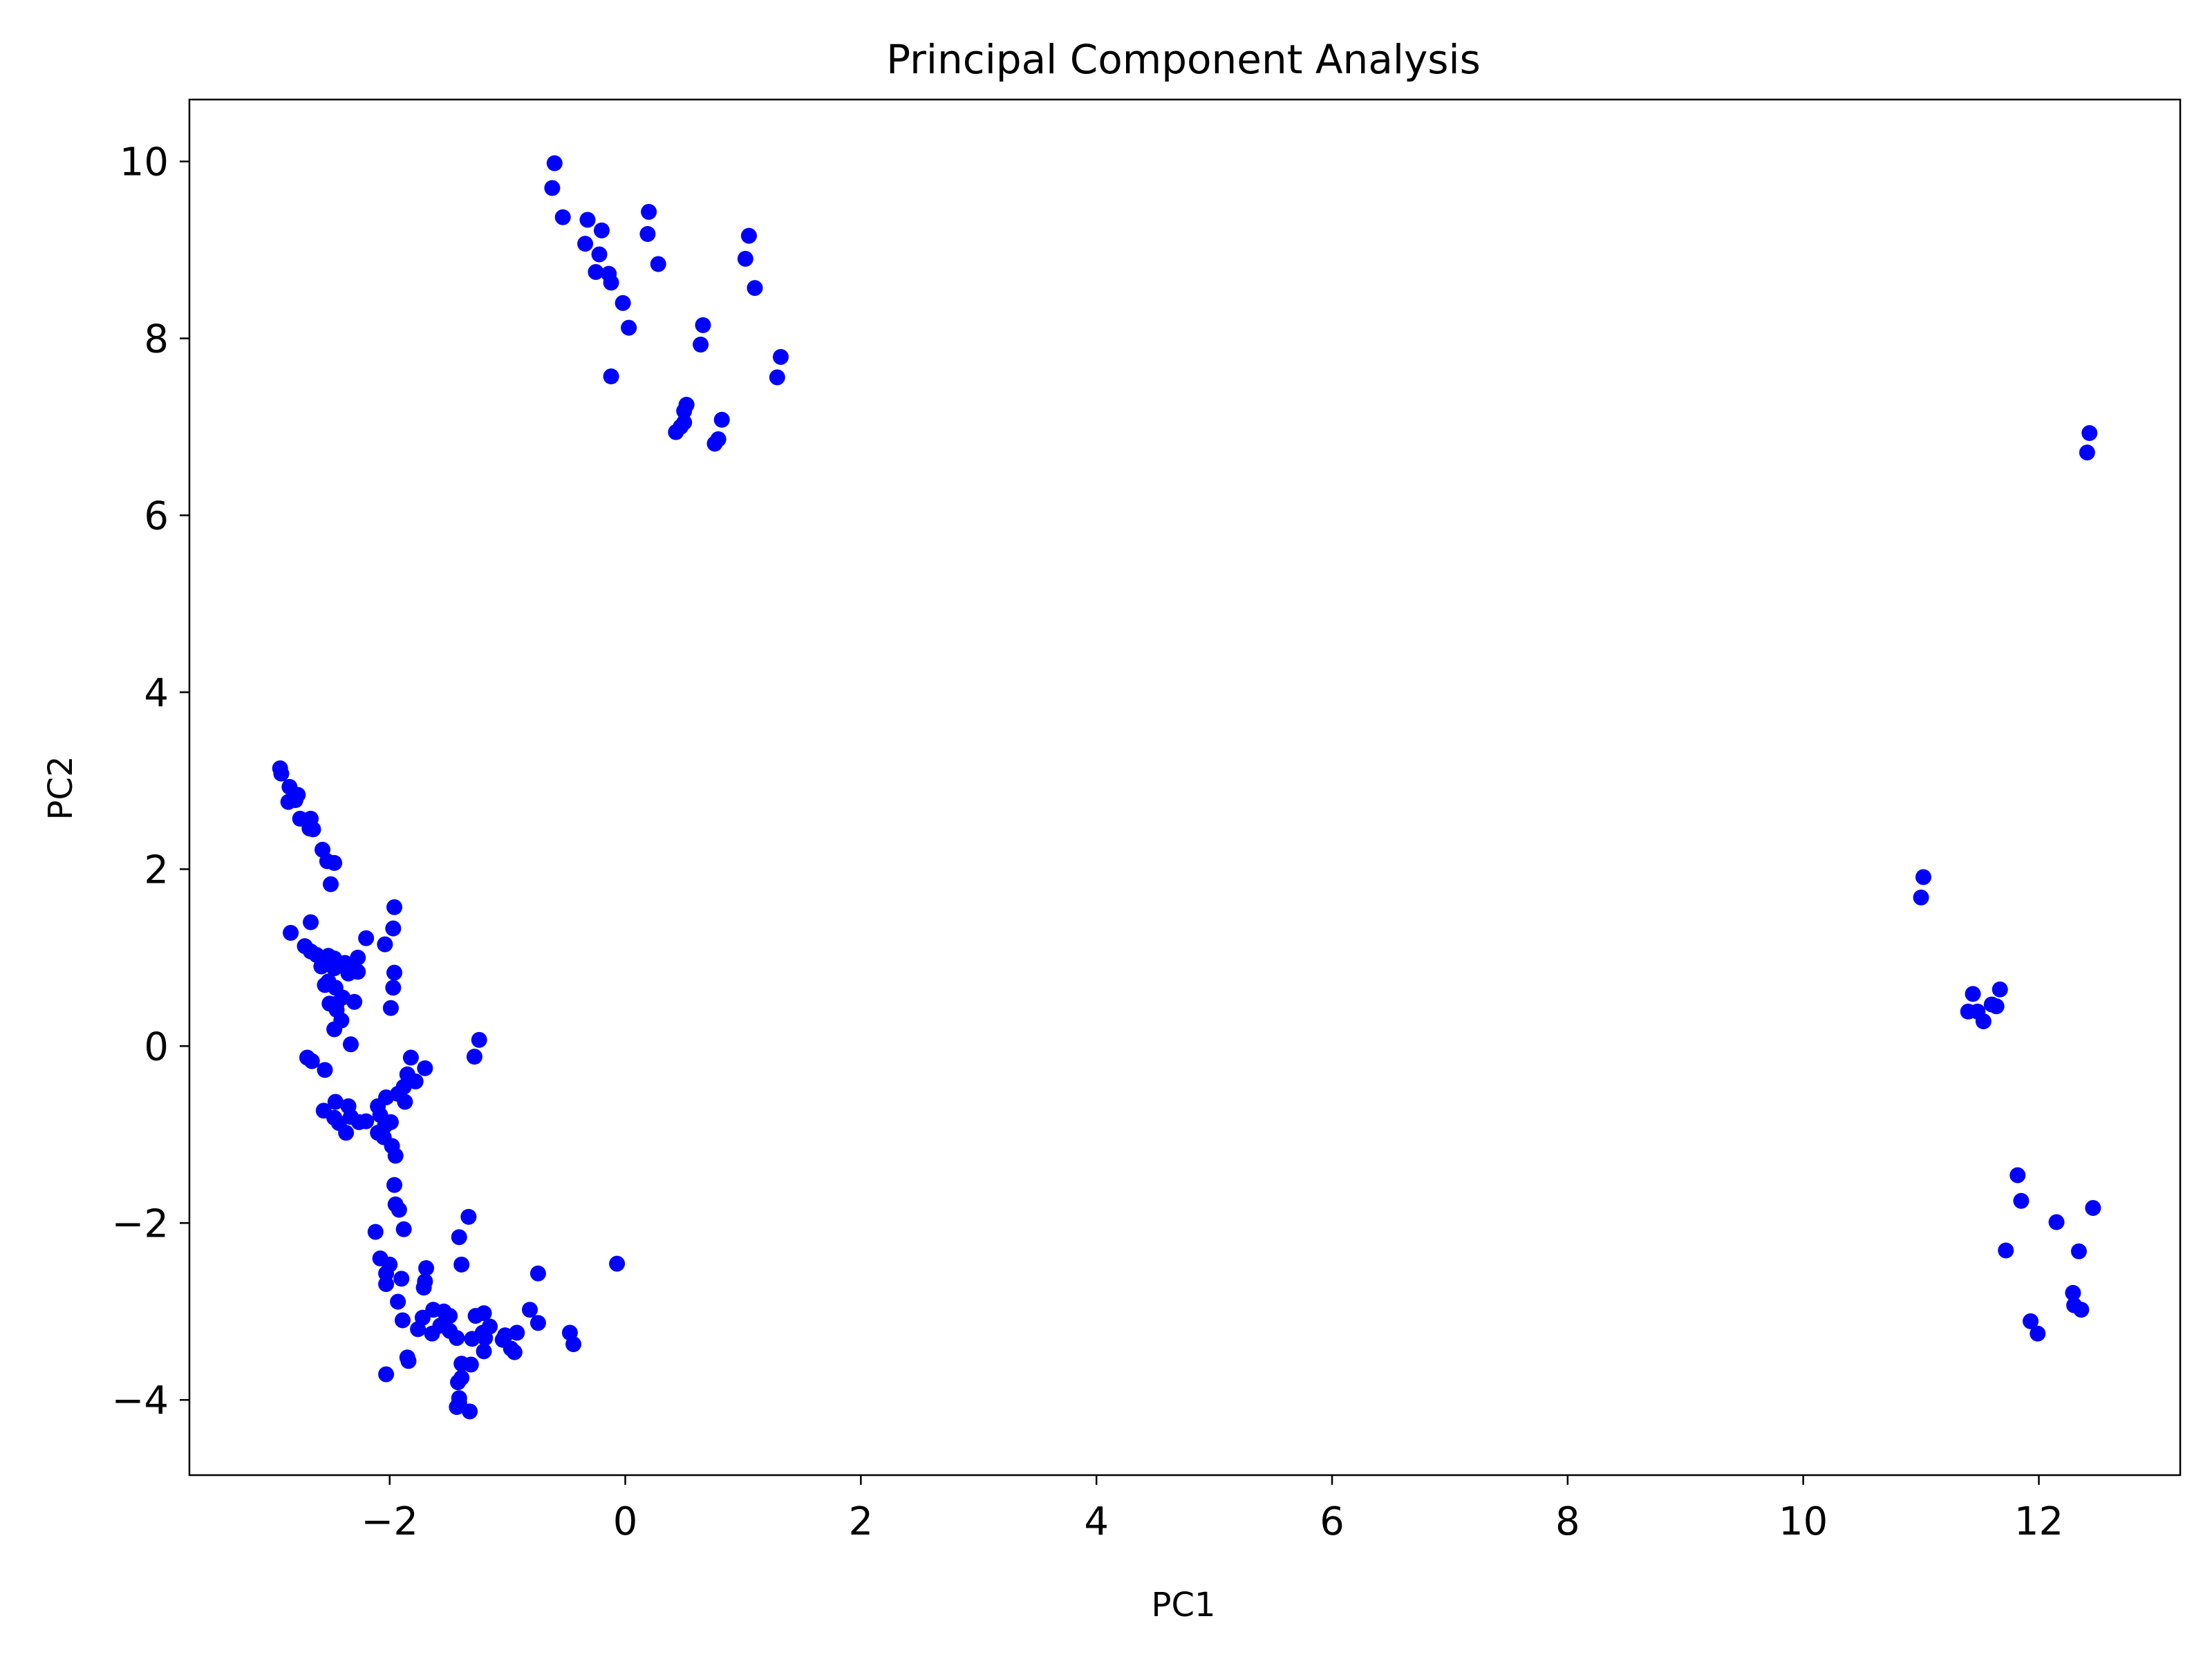  What do you see at coordinates (156, 516) in the screenshot?
I see `y-tick-label: 6` at bounding box center [156, 516].